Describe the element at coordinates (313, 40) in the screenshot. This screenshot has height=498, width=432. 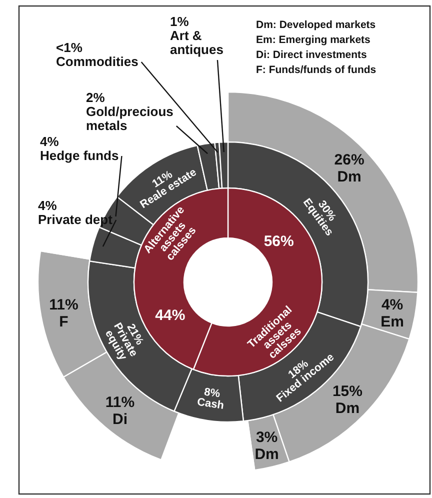
I see `text: Em: Emerging markets` at that location.